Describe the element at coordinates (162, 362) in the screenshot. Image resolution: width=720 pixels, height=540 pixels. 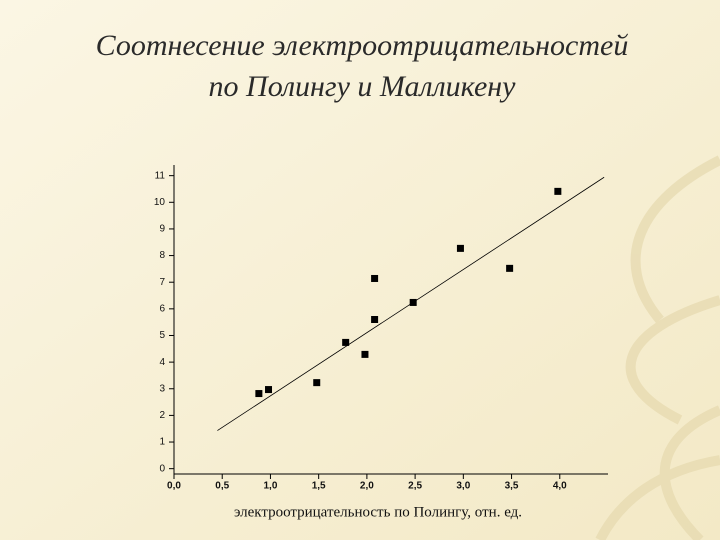
I see `y-tick-label: 4` at that location.